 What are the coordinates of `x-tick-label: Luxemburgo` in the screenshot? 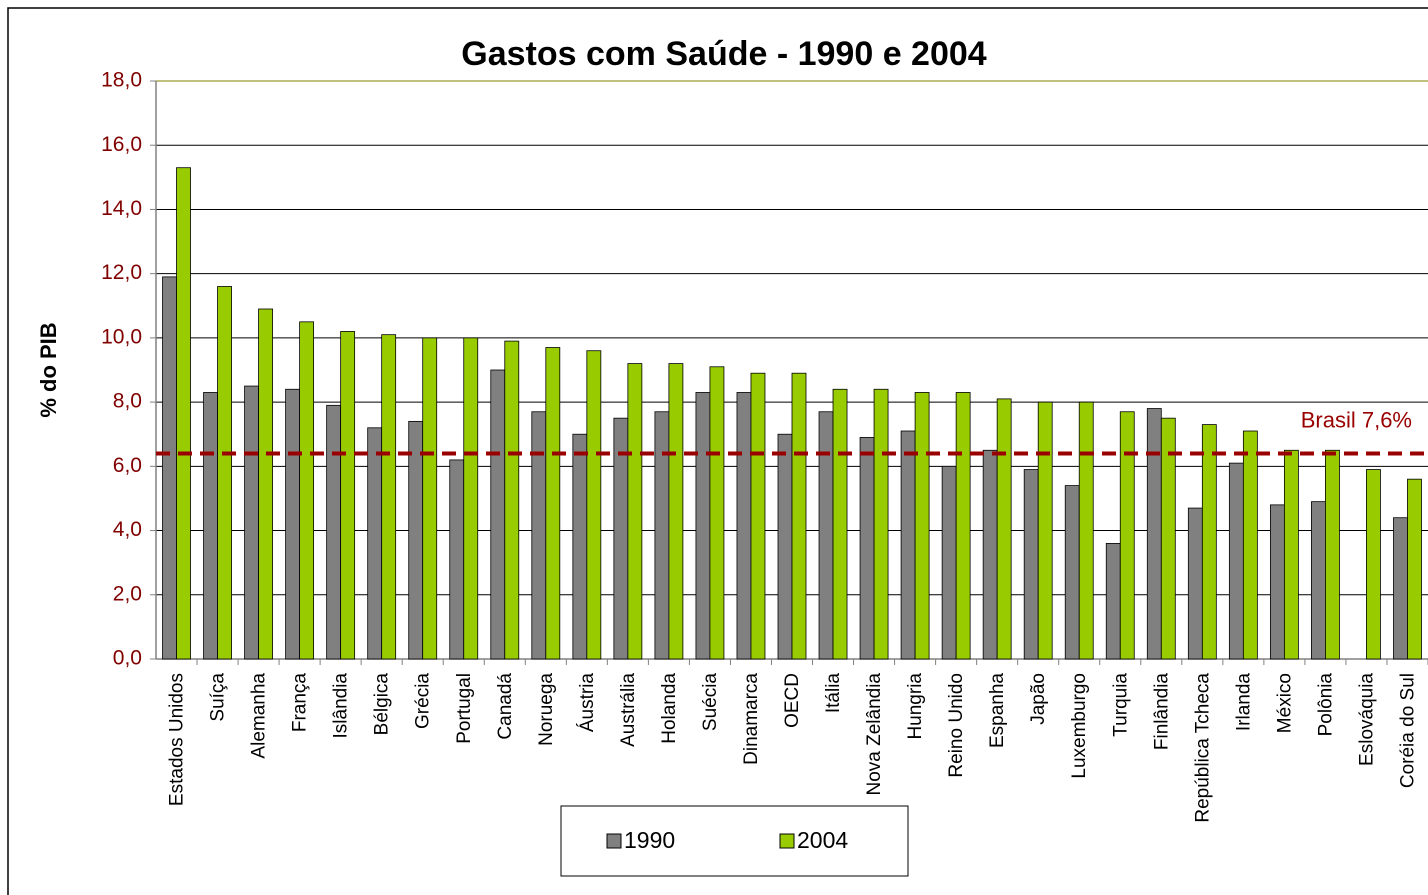 It's located at (1079, 726).